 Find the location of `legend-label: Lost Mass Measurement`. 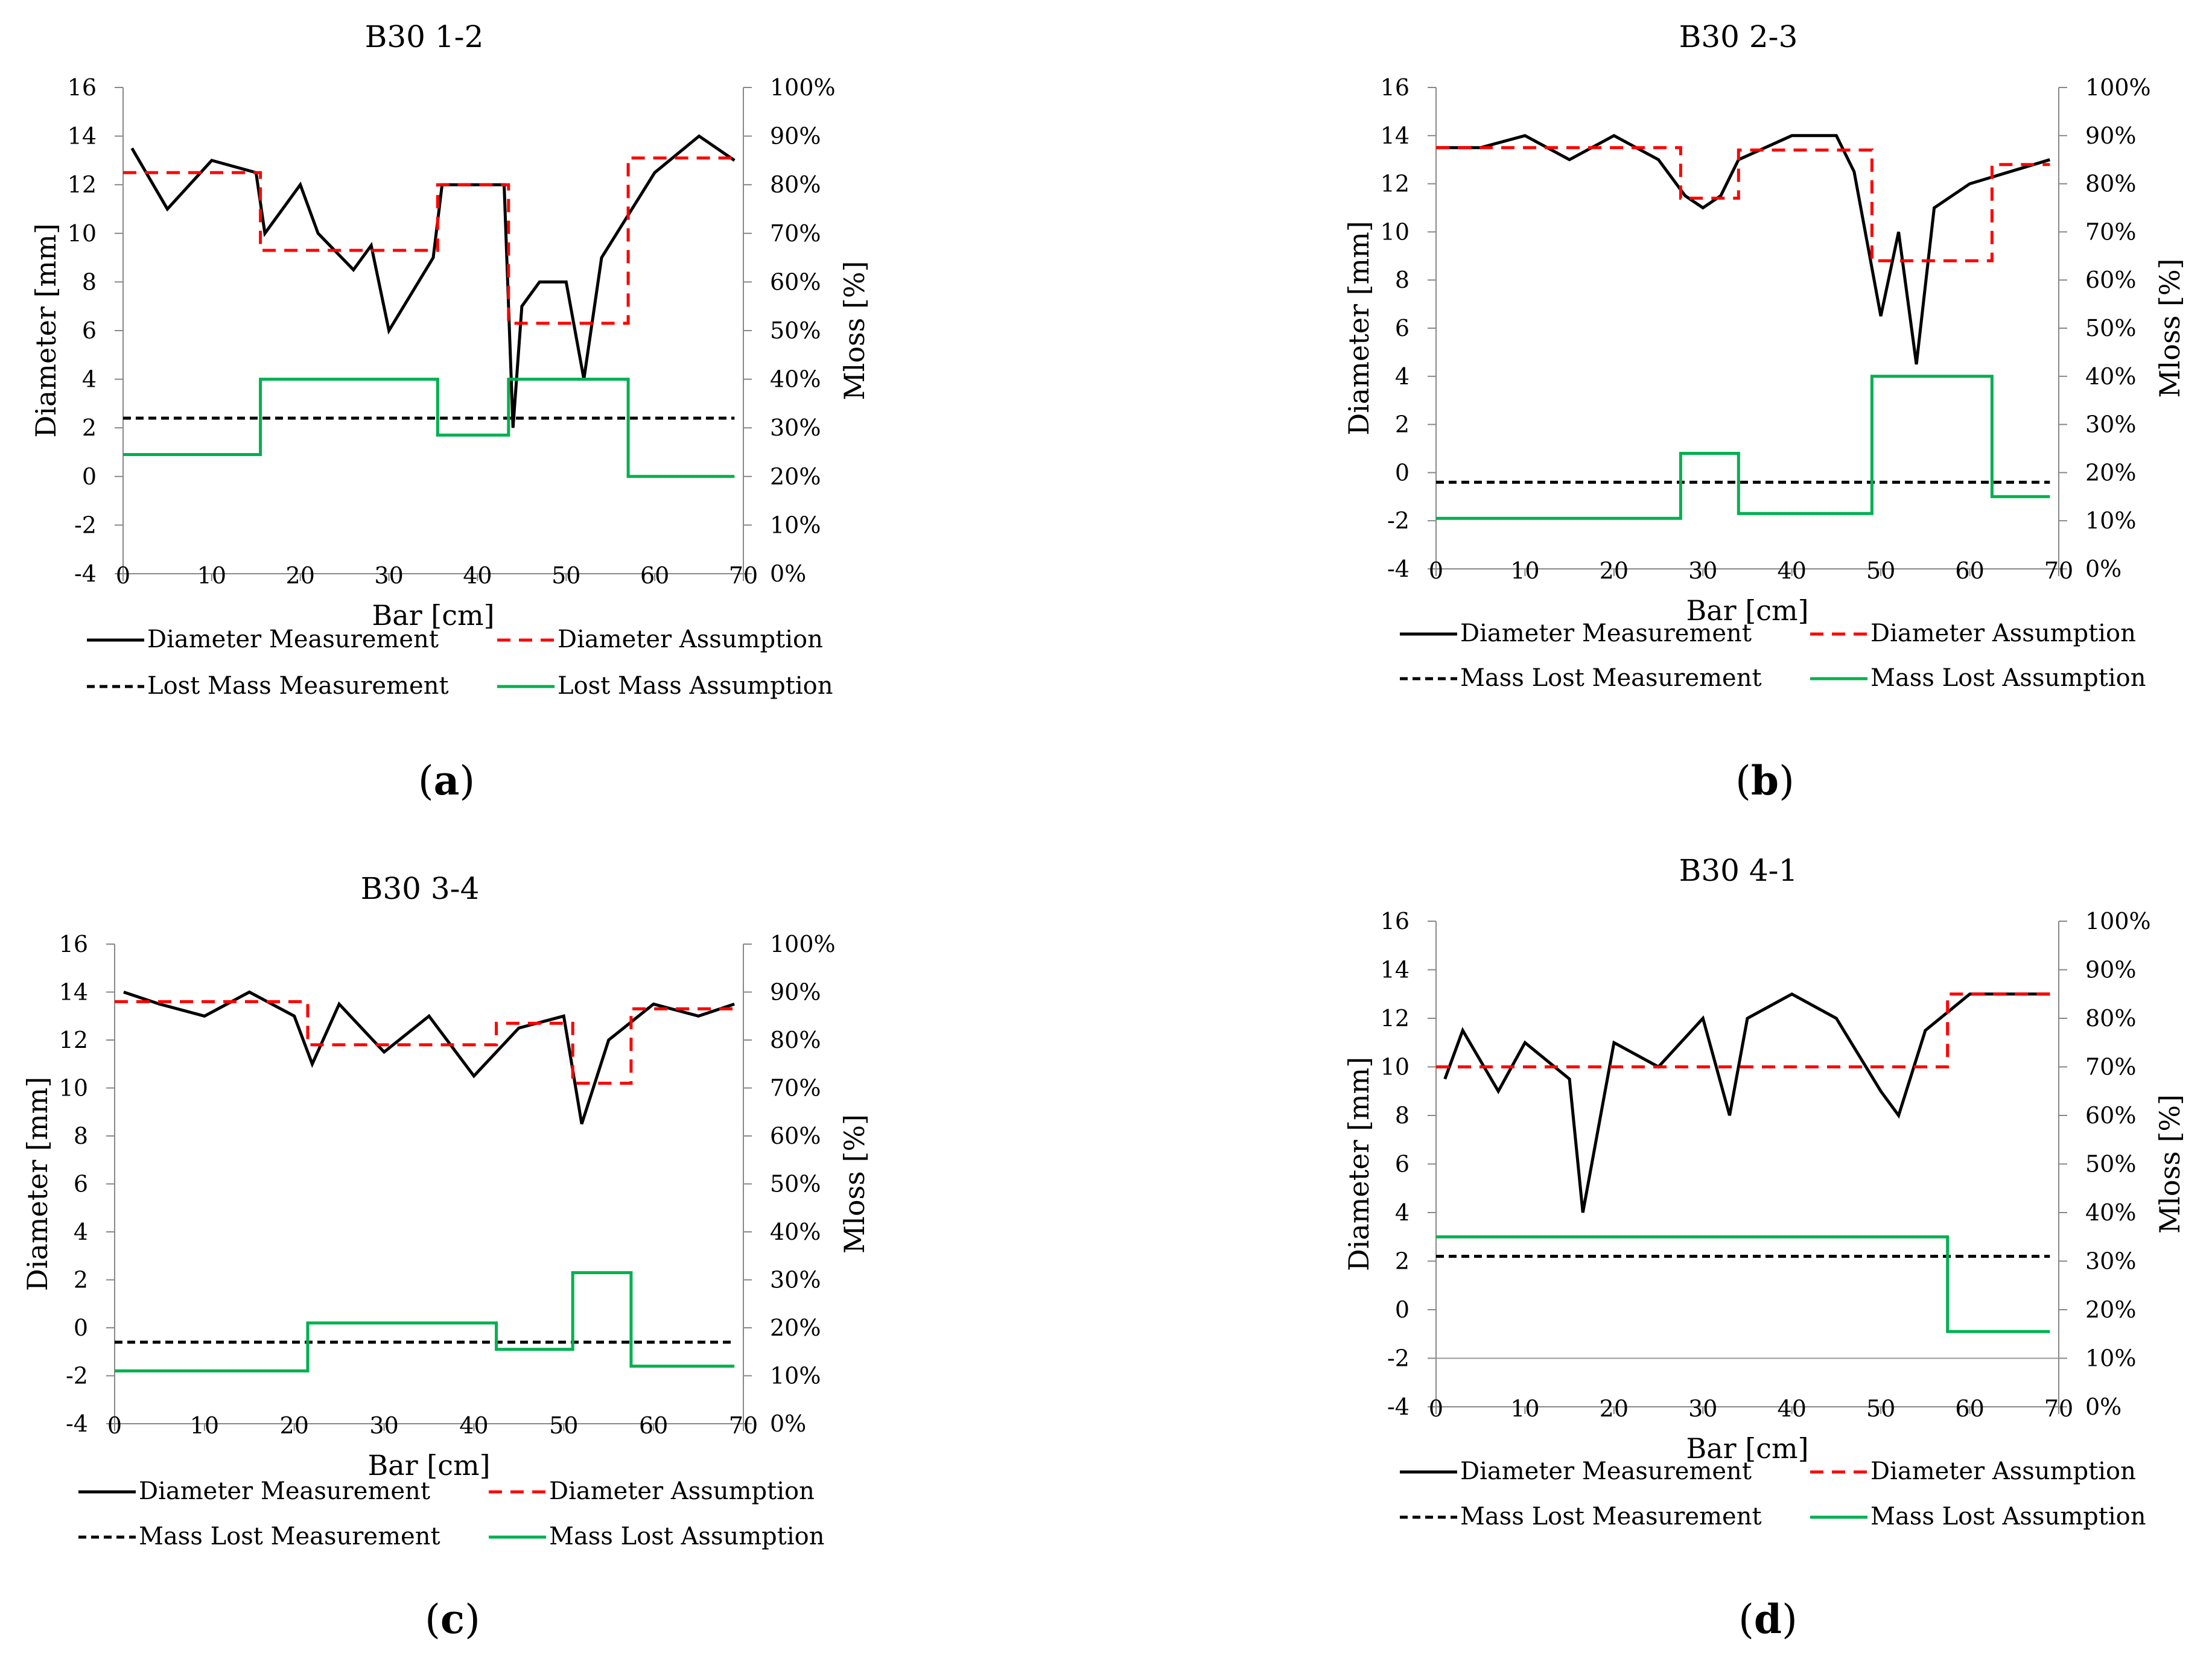

legend-label: Lost Mass Measurement is located at coordinates (298, 686).